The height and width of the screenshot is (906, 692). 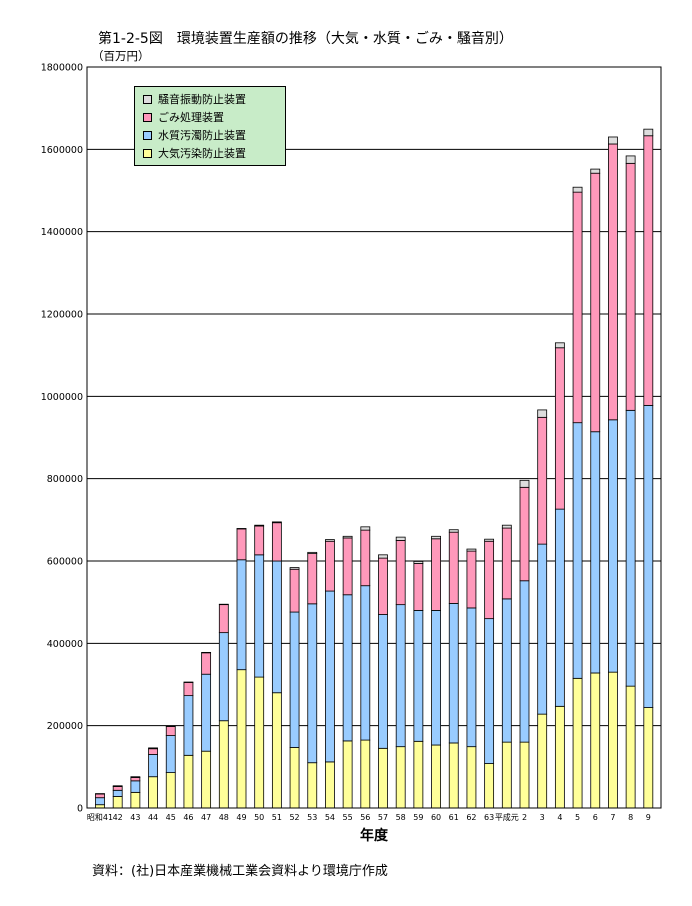 What do you see at coordinates (630, 817) in the screenshot?
I see `x-tick-label: 8` at bounding box center [630, 817].